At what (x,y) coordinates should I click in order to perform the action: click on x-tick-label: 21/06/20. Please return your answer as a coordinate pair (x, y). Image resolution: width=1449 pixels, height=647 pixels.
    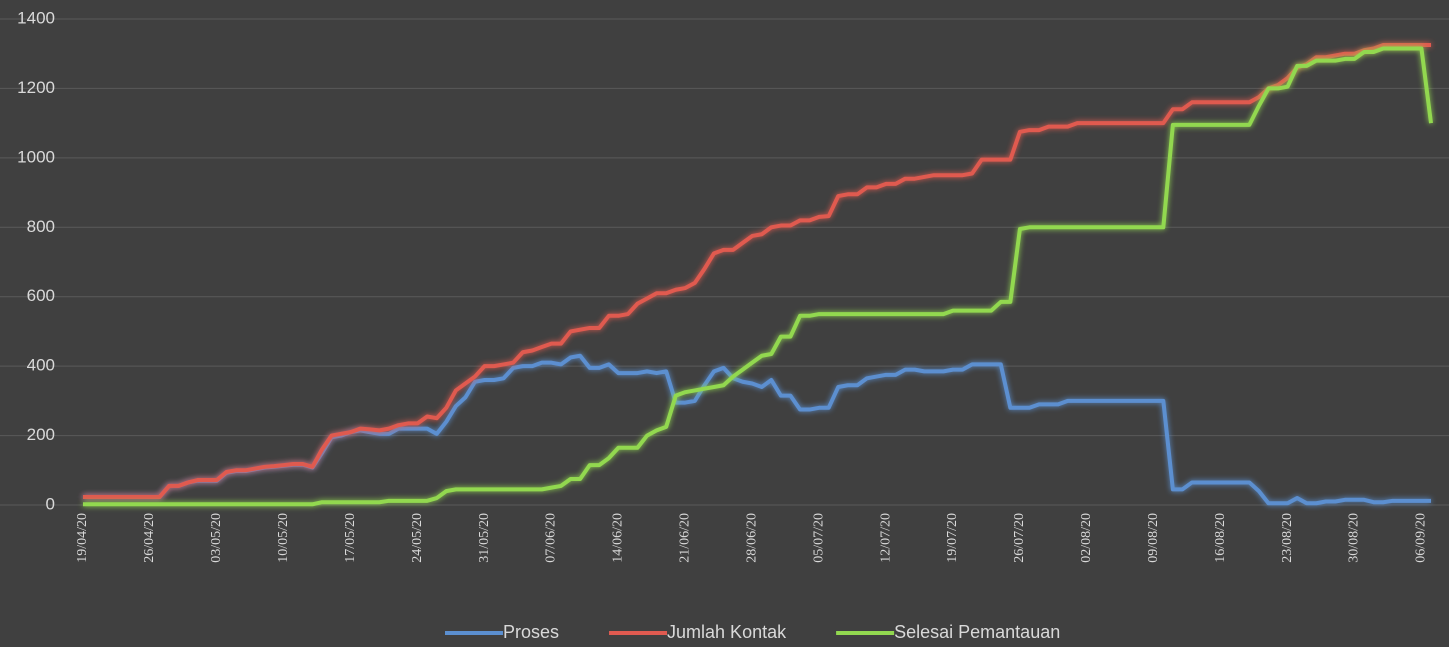
    Looking at the image, I should click on (685, 538).